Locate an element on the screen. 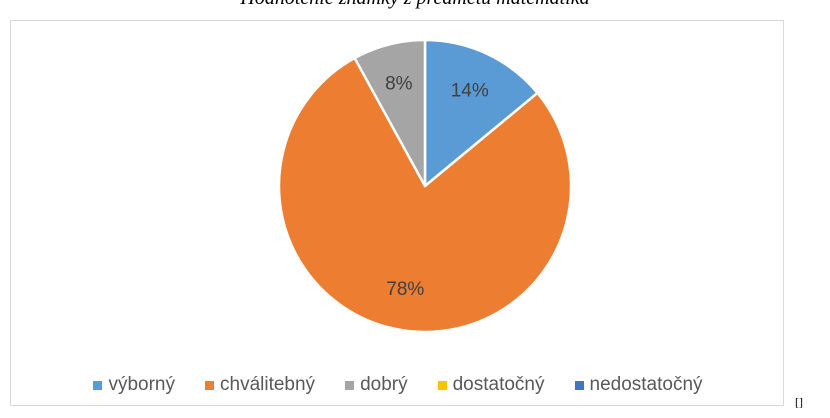 This screenshot has height=418, width=830. data-label-dobry: 8% is located at coordinates (399, 84).